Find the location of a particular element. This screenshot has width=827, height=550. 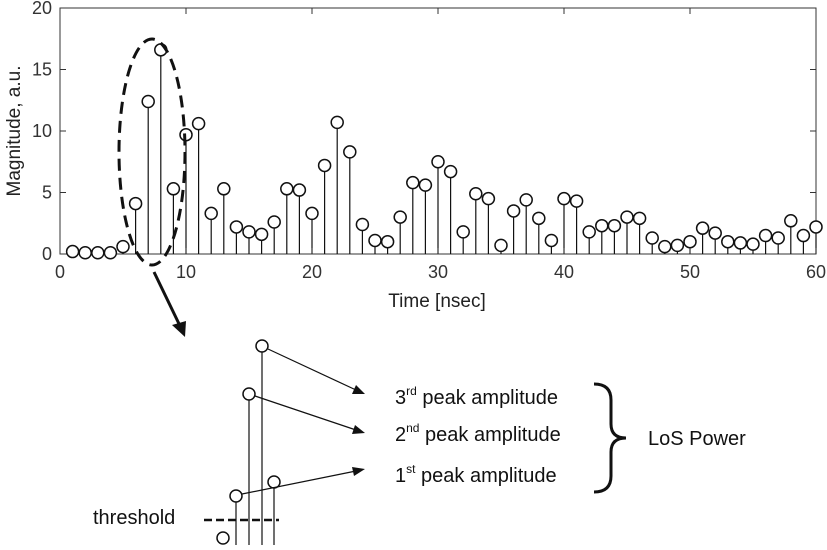

peak1-arrow-head is located at coordinates (358, 471).